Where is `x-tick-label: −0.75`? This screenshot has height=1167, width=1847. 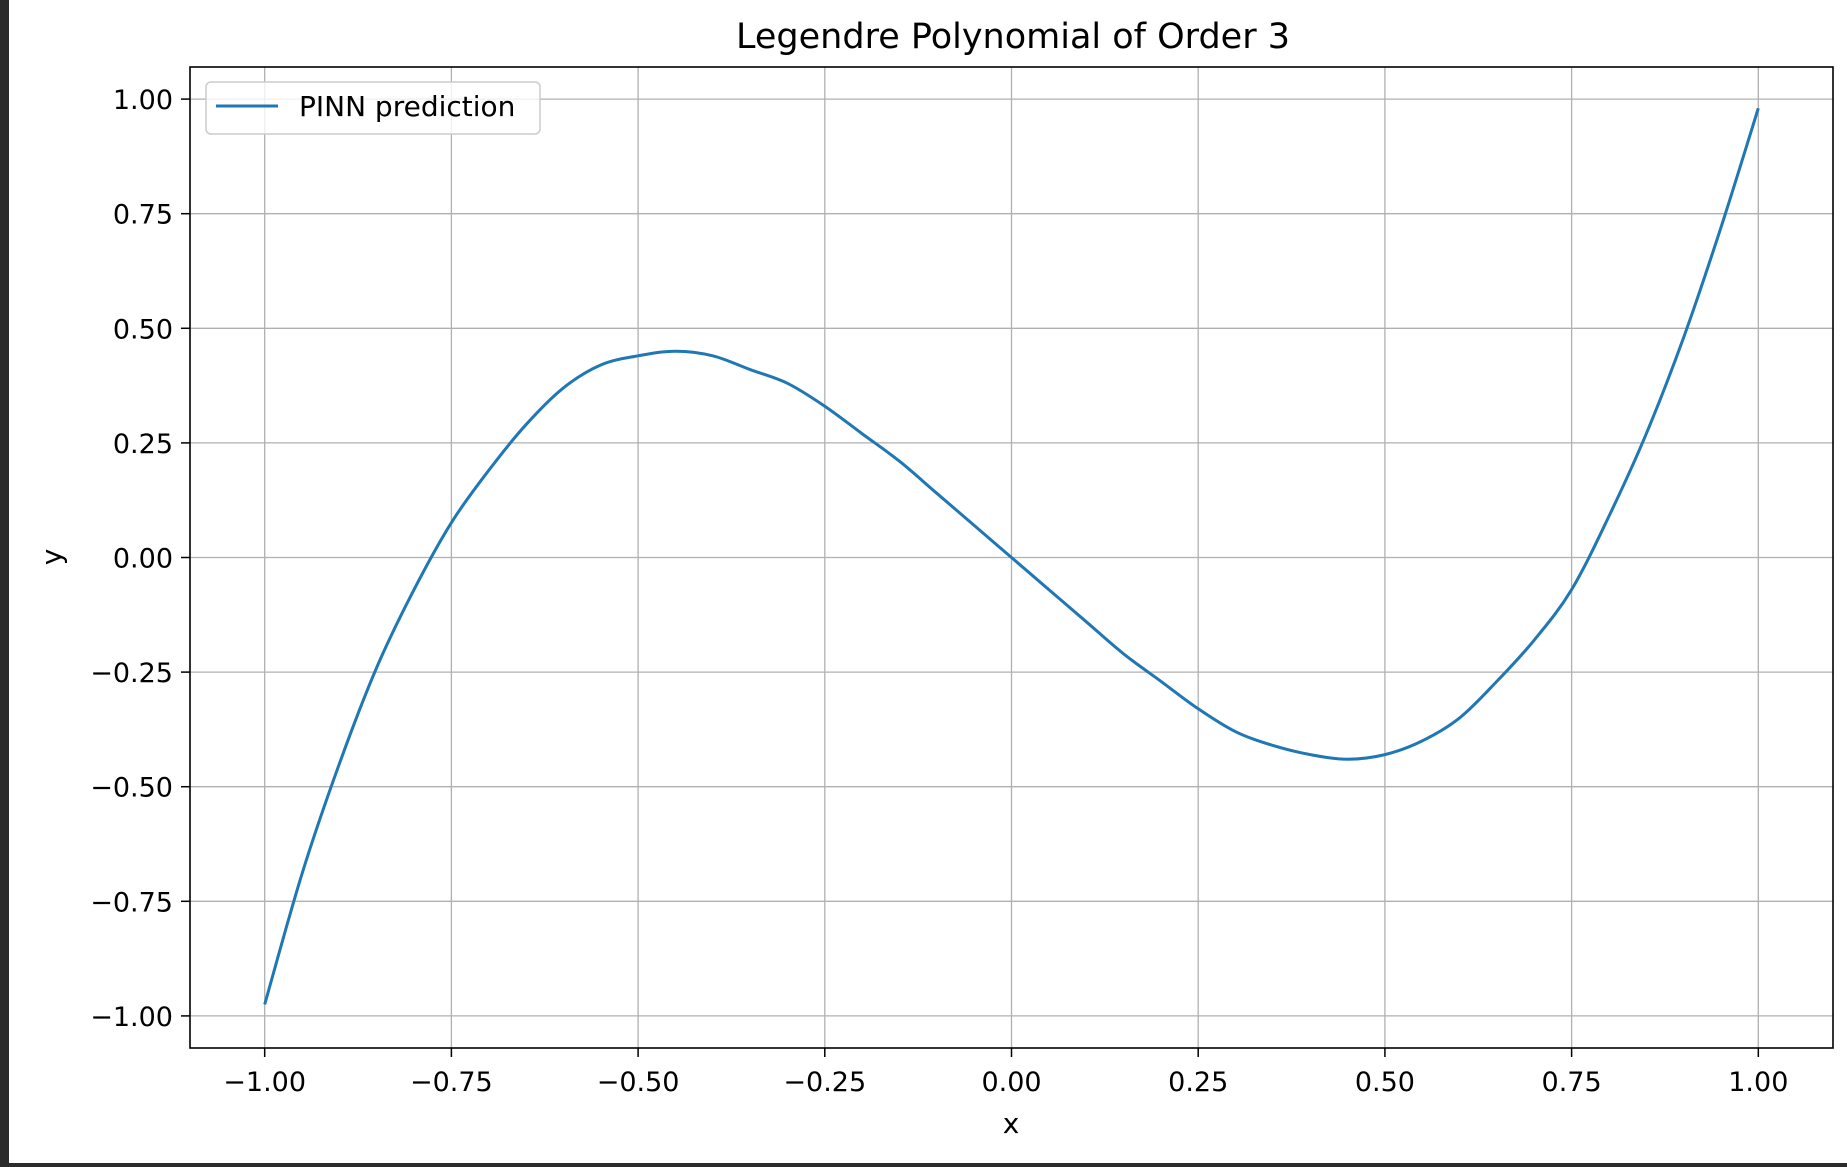
x-tick-label: −0.75 is located at coordinates (451, 1082).